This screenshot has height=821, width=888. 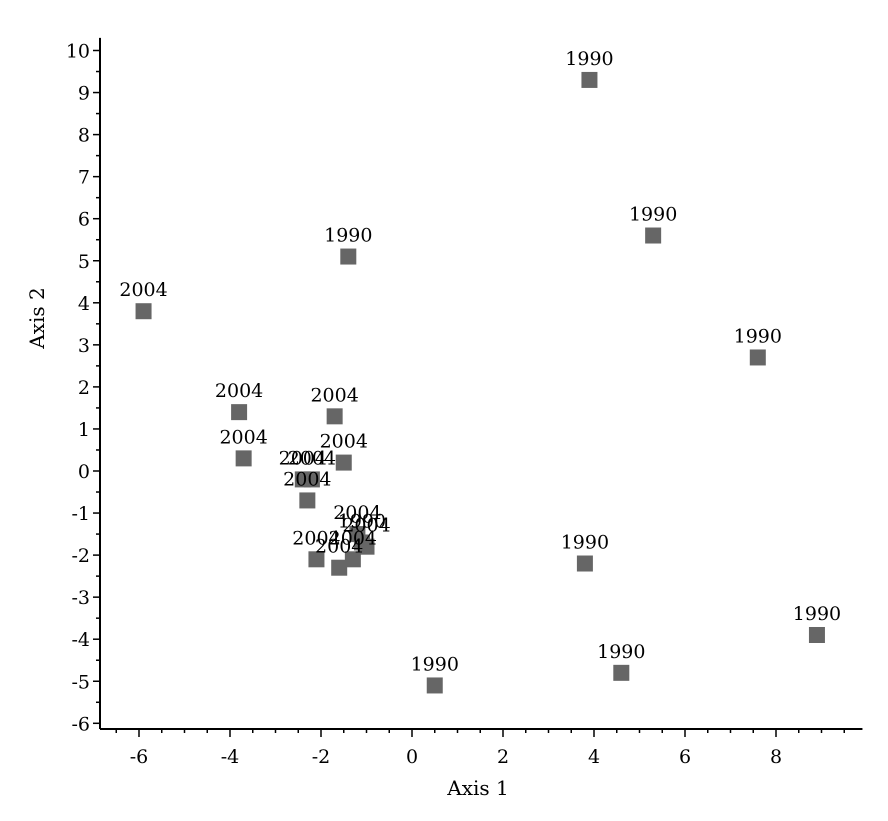 What do you see at coordinates (139, 757) in the screenshot?
I see `x-tick-label: -6` at bounding box center [139, 757].